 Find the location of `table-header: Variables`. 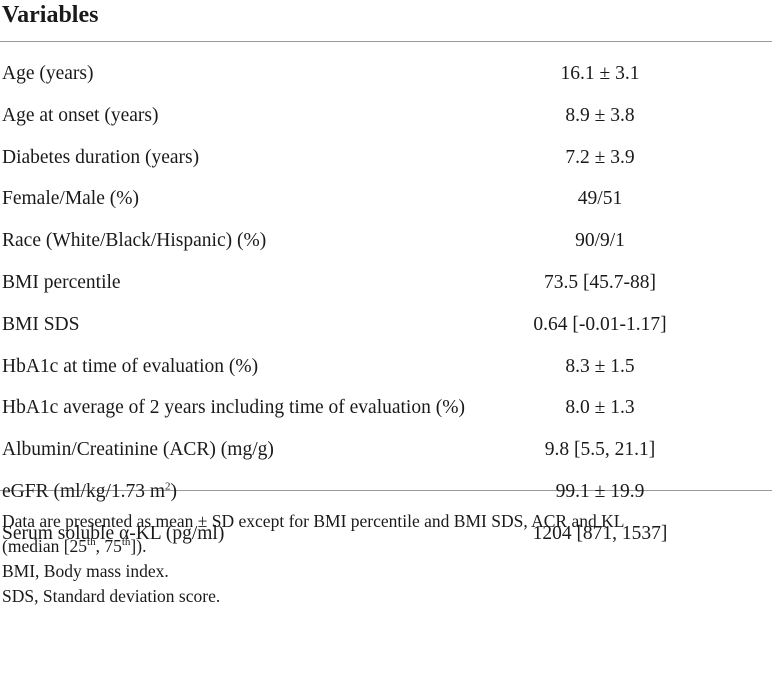

table-header: Variables is located at coordinates (386, 21).